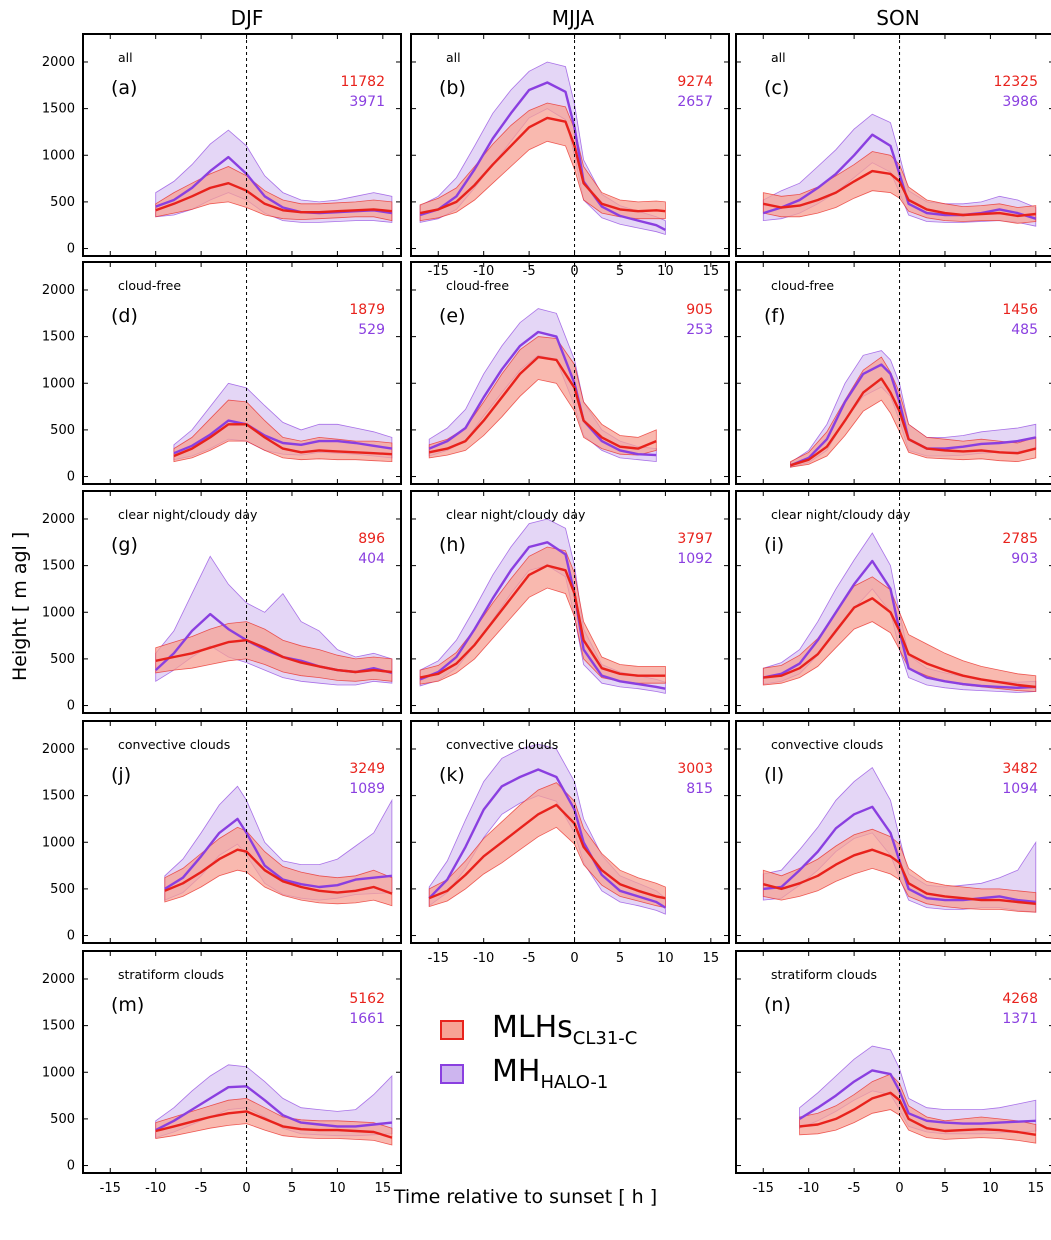 This screenshot has width=1051, height=1240. I want to click on count-mh: 1661, so click(367, 1019).